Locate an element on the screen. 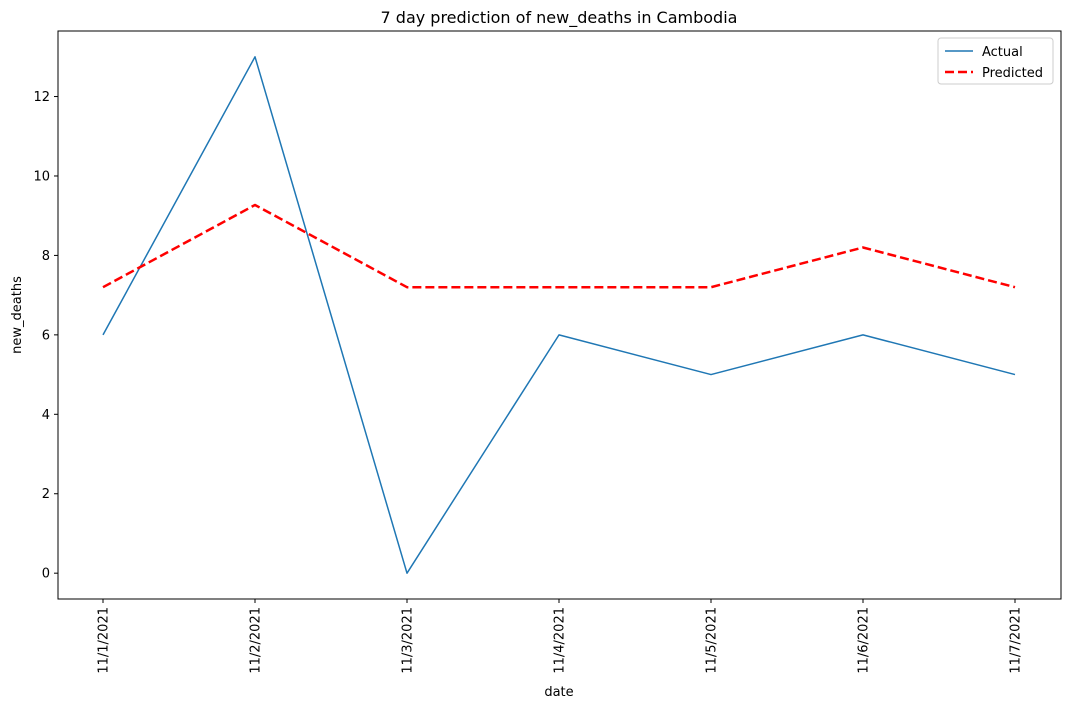 The image size is (1070, 709). y-tick-label: 6 is located at coordinates (46, 335).